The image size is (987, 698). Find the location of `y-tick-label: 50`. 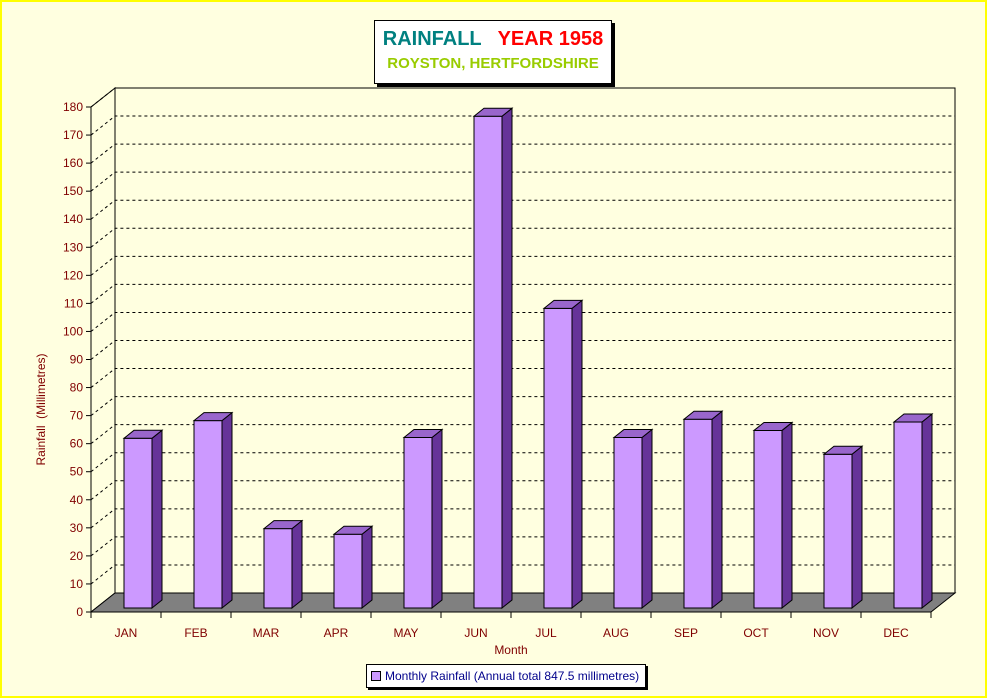

y-tick-label: 50 is located at coordinates (77, 472).